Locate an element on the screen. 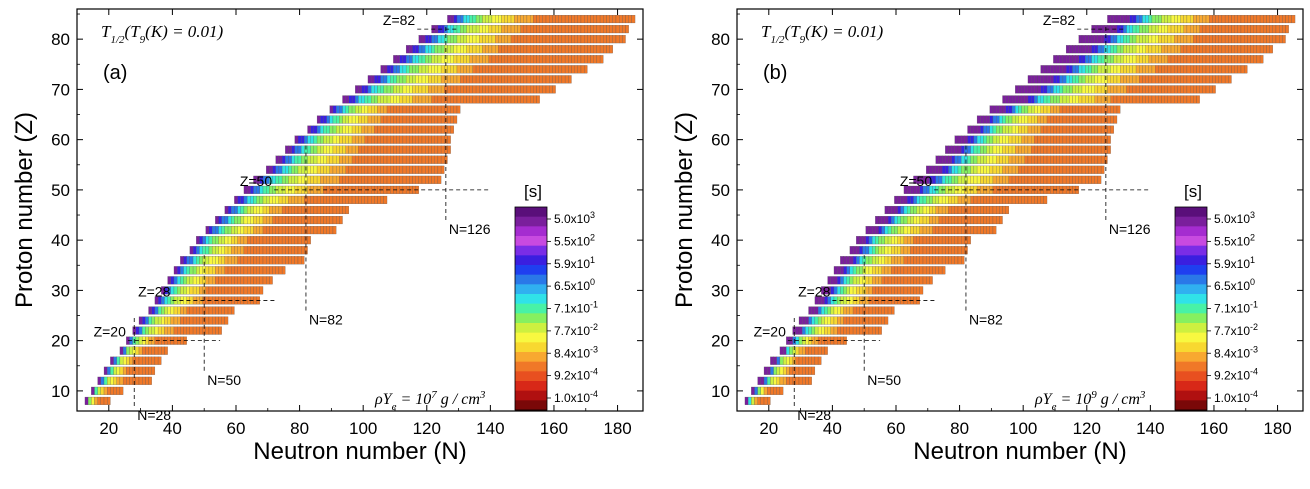 This screenshot has height=489, width=1310. cell-z70-n116 is located at coordinates (1074, 89).